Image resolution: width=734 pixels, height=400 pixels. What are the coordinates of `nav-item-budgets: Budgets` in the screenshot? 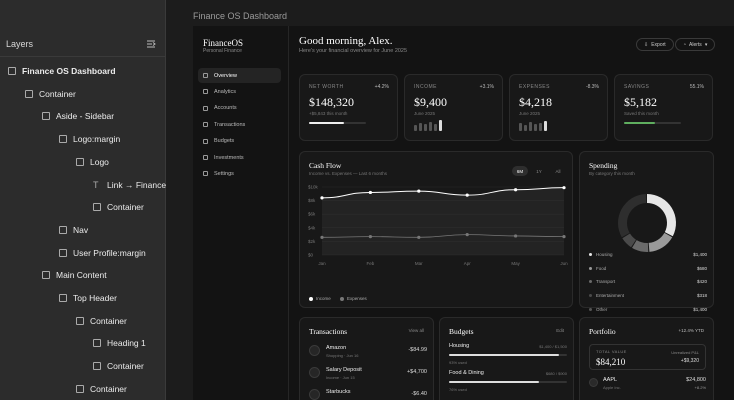 It's located at (239, 141).